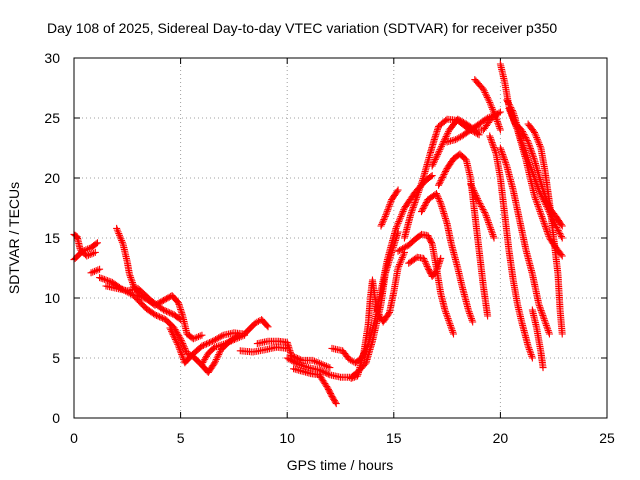 The image size is (640, 480). Describe the element at coordinates (52, 58) in the screenshot. I see `y-tick-label: 30` at that location.